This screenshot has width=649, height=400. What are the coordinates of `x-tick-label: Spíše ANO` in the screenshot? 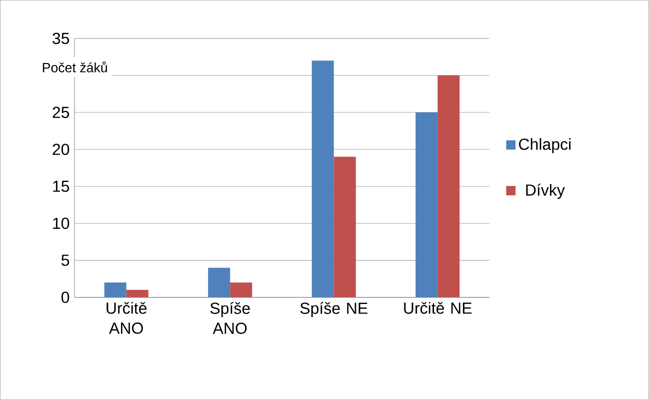 It's located at (230, 318).